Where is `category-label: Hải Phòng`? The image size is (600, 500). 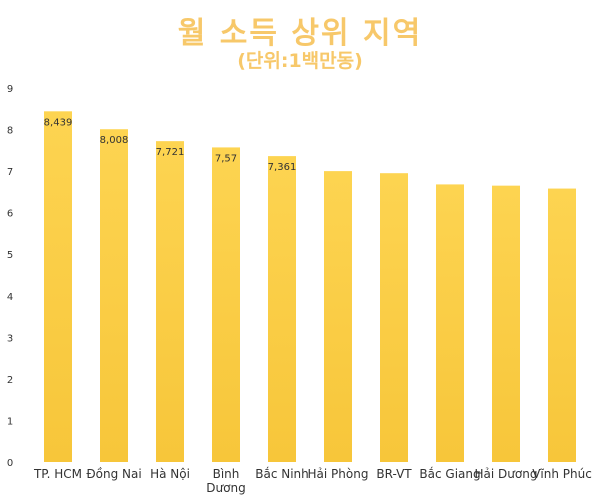 category-label: Hải Phòng is located at coordinates (338, 474).